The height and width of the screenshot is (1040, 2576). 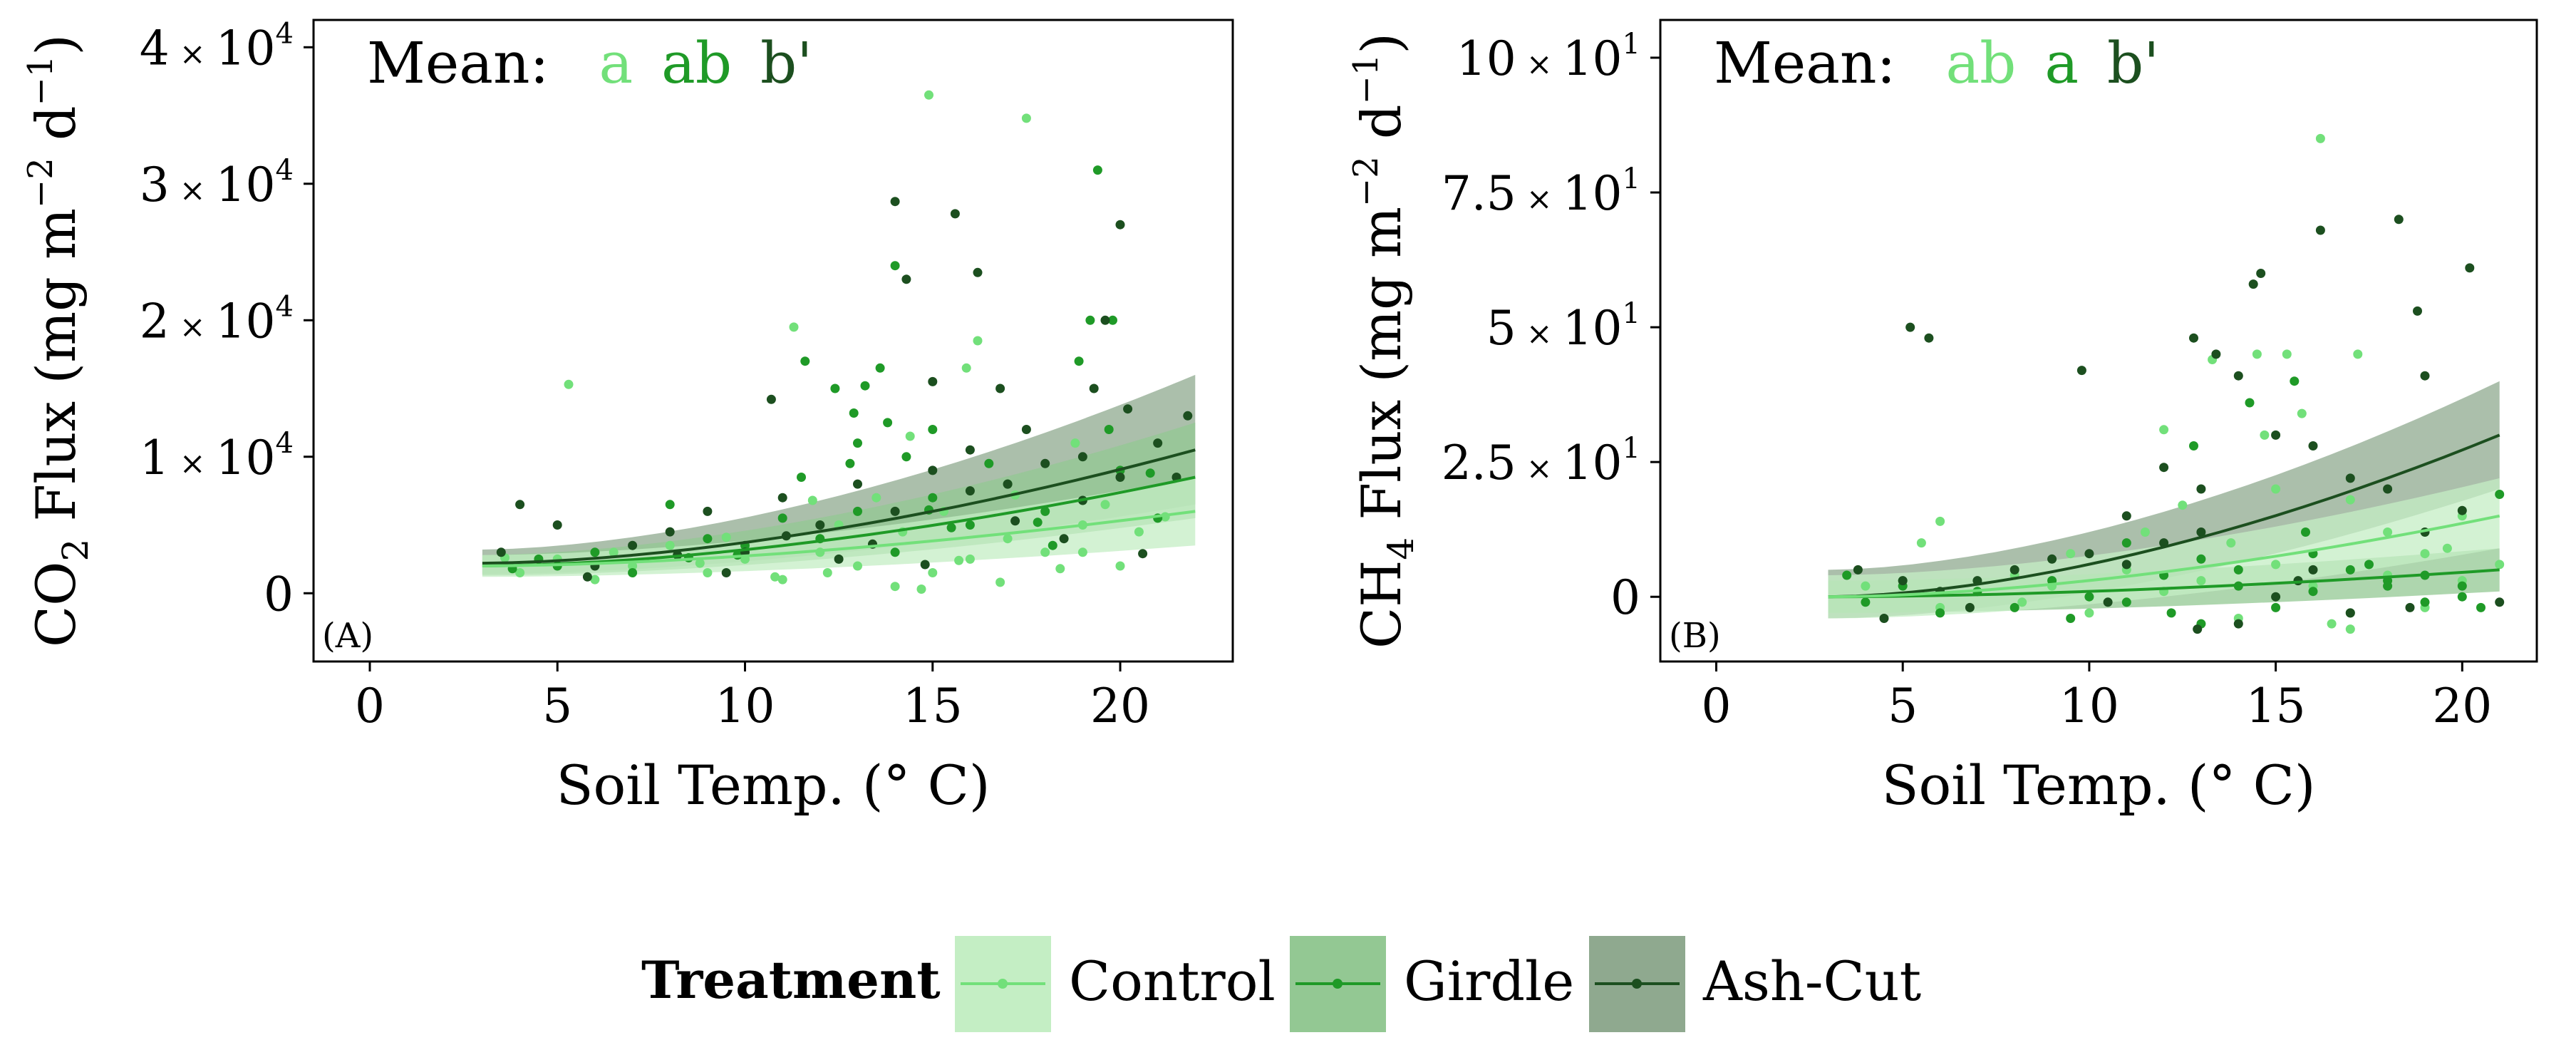 I want to click on panel-a-y-tick-label: 2 × 10⁴, so click(x=217, y=319).